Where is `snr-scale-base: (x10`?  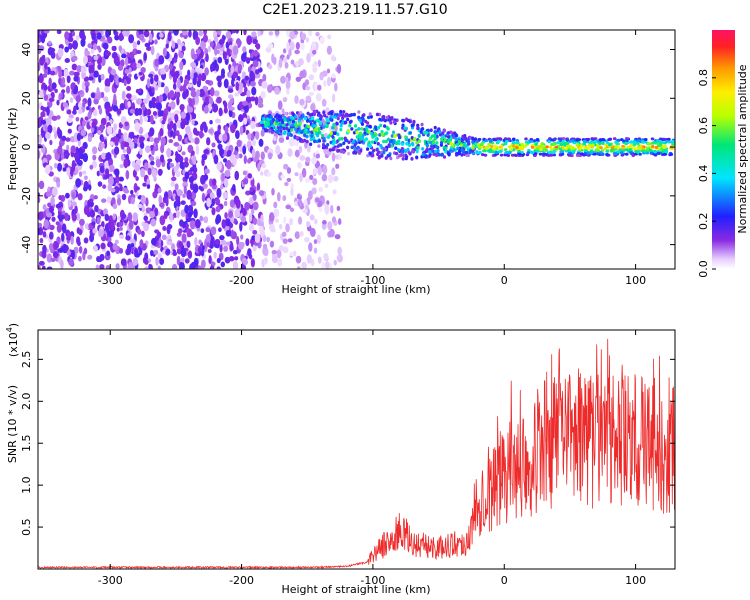
snr-scale-base: (x10 is located at coordinates (13, 344).